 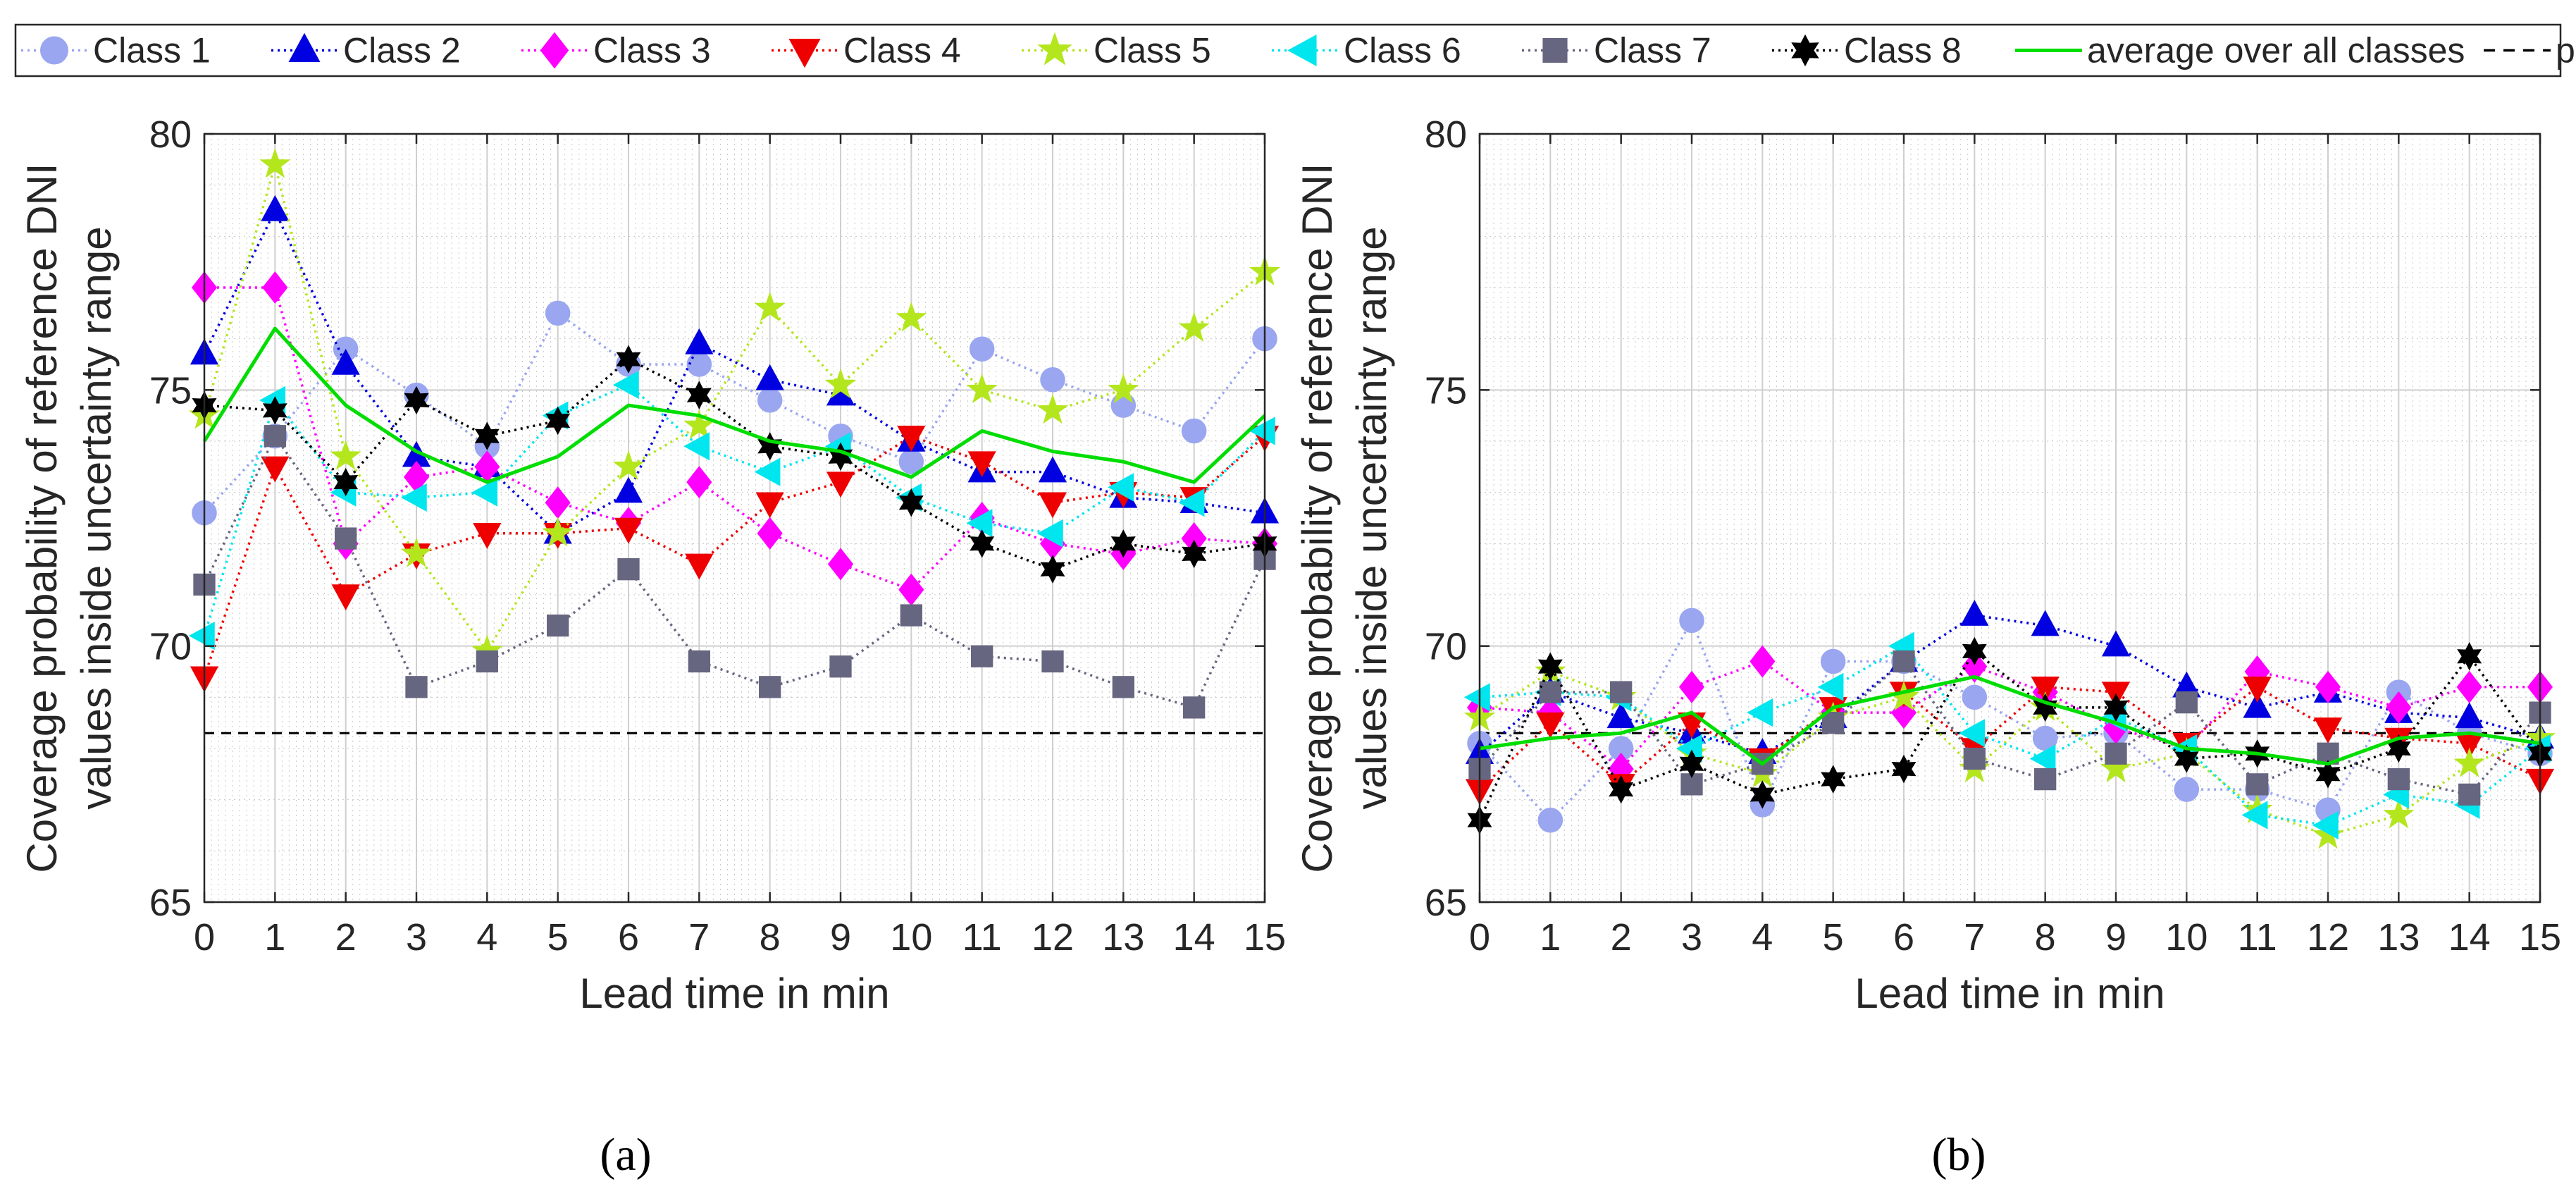 What do you see at coordinates (628, 937) in the screenshot?
I see `x-tick-label: 6` at bounding box center [628, 937].